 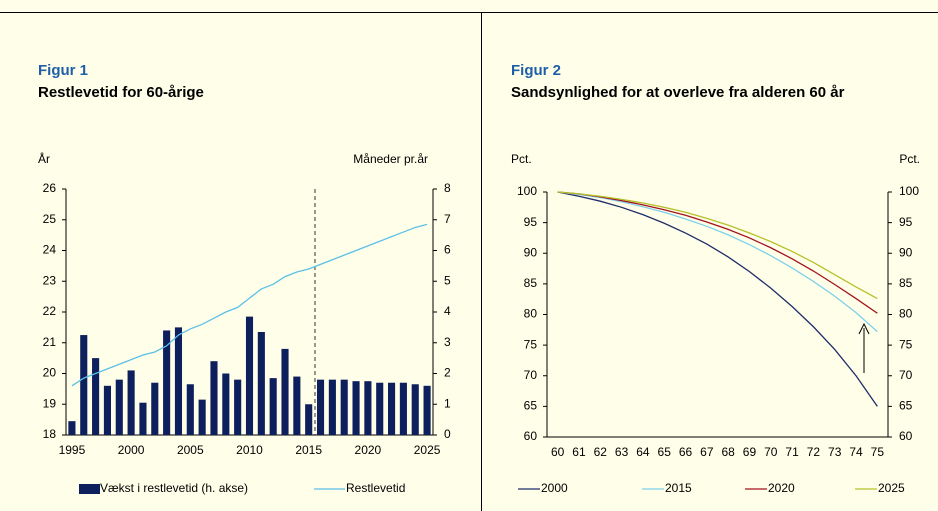 I want to click on y2-tick-label: 2, so click(x=447, y=373).